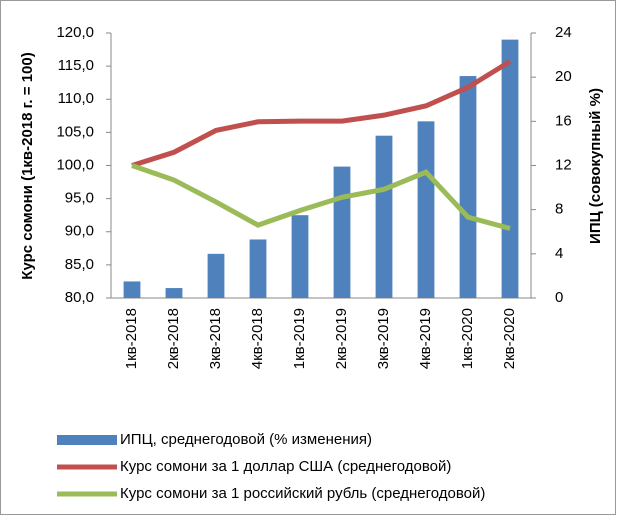 This screenshot has width=617, height=516. Describe the element at coordinates (299, 338) in the screenshot. I see `x-tick-label: 1кв-2019` at that location.